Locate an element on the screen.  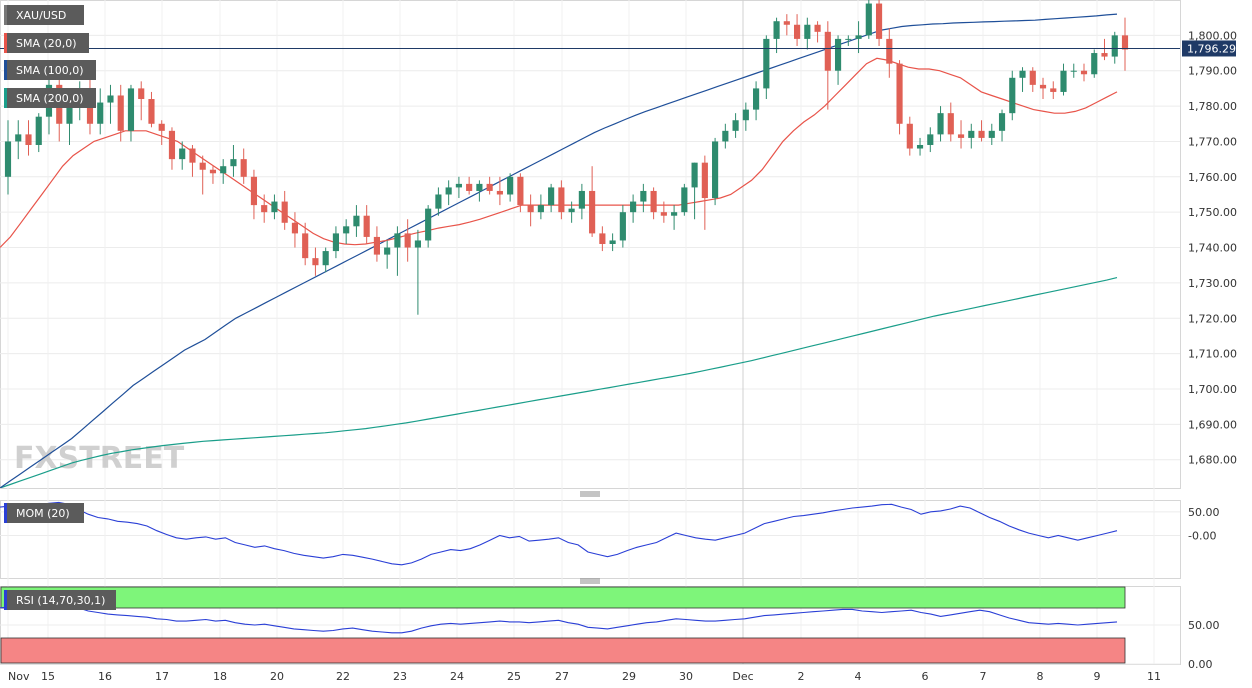
x-tick-label: 18 is located at coordinates (220, 676).